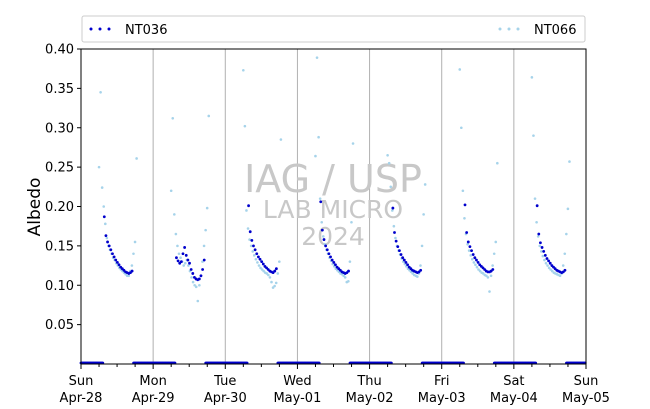 The height and width of the screenshot is (409, 650). Describe the element at coordinates (333, 209) in the screenshot. I see `watermark-line2: LAB MICRO` at that location.